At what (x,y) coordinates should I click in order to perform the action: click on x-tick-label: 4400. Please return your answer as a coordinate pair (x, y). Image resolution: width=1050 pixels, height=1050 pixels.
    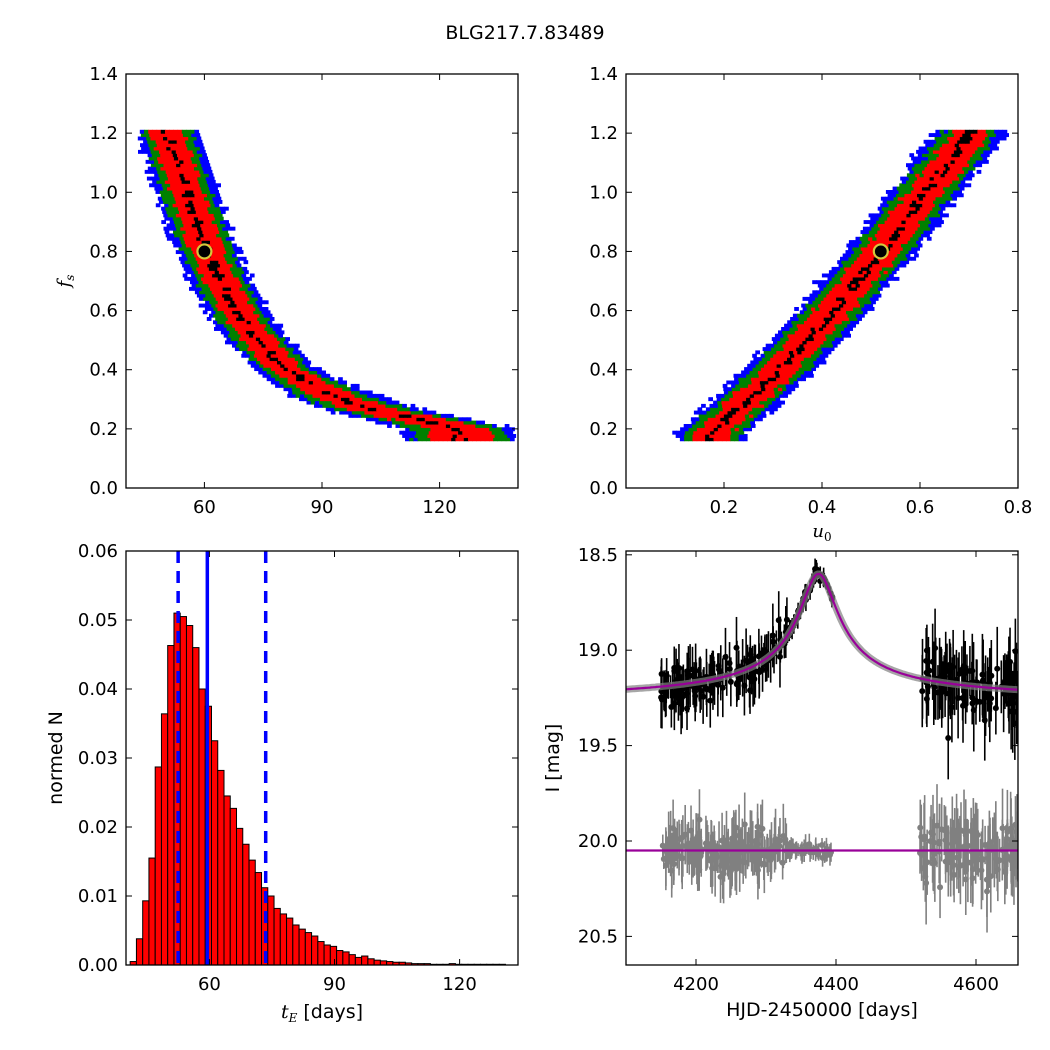
    Looking at the image, I should click on (836, 984).